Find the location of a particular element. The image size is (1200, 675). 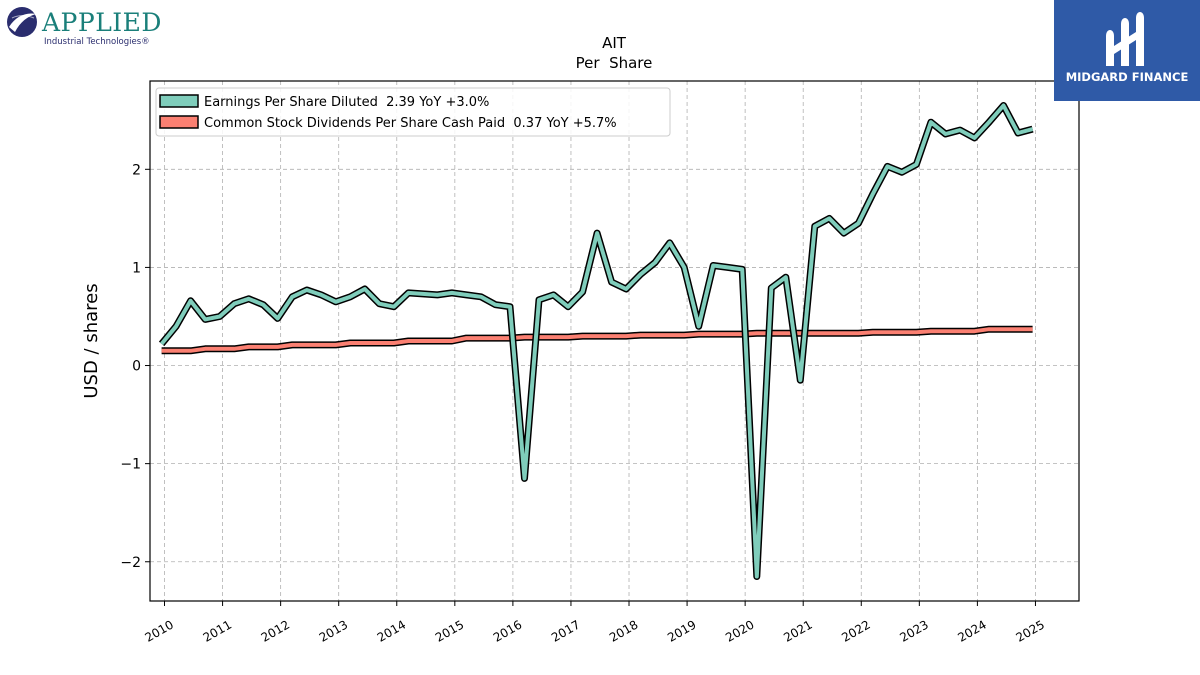

y-axis-label: USD / shares is located at coordinates (91, 340).